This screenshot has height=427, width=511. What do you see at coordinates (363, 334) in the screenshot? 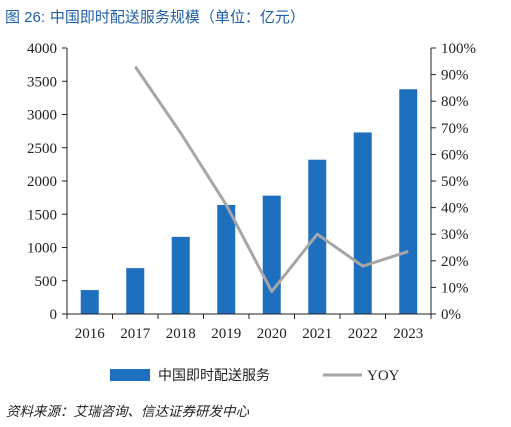
I see `x-tick-label: 2022` at bounding box center [363, 334].